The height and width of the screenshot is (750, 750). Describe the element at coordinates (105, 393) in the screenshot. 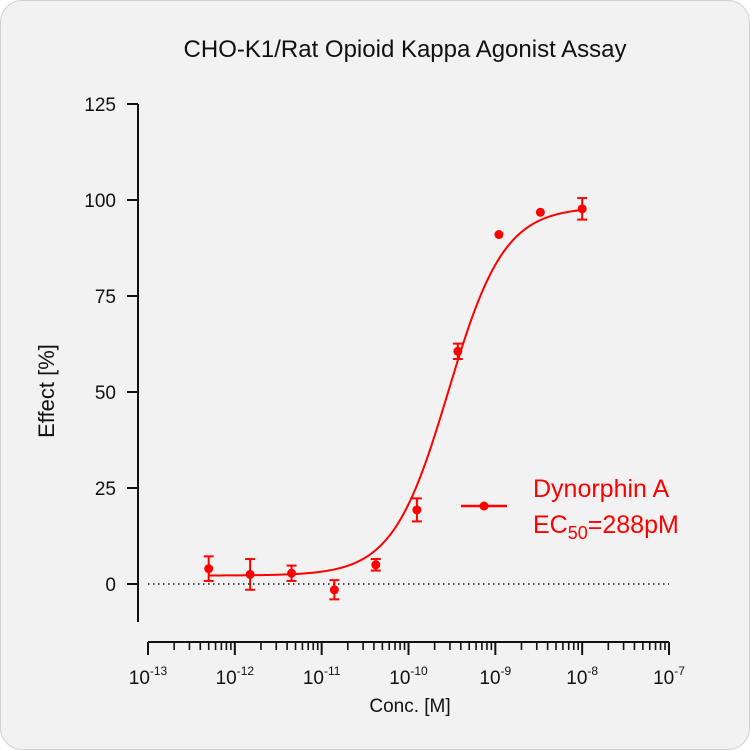

I see `y-tick-label: 50` at that location.